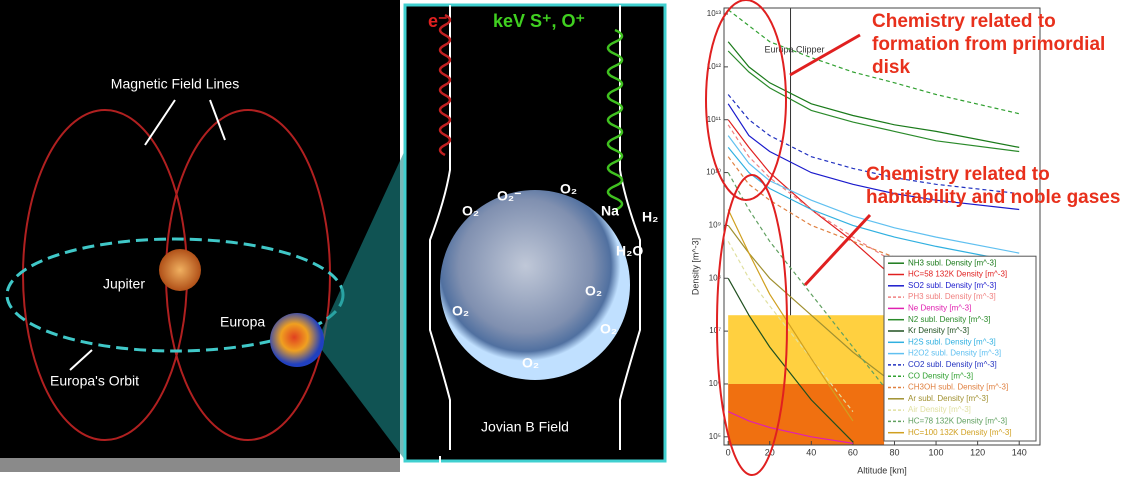  What do you see at coordinates (939, 308) in the screenshot?
I see `legend-label: Ne Density [m^-3]` at bounding box center [939, 308].